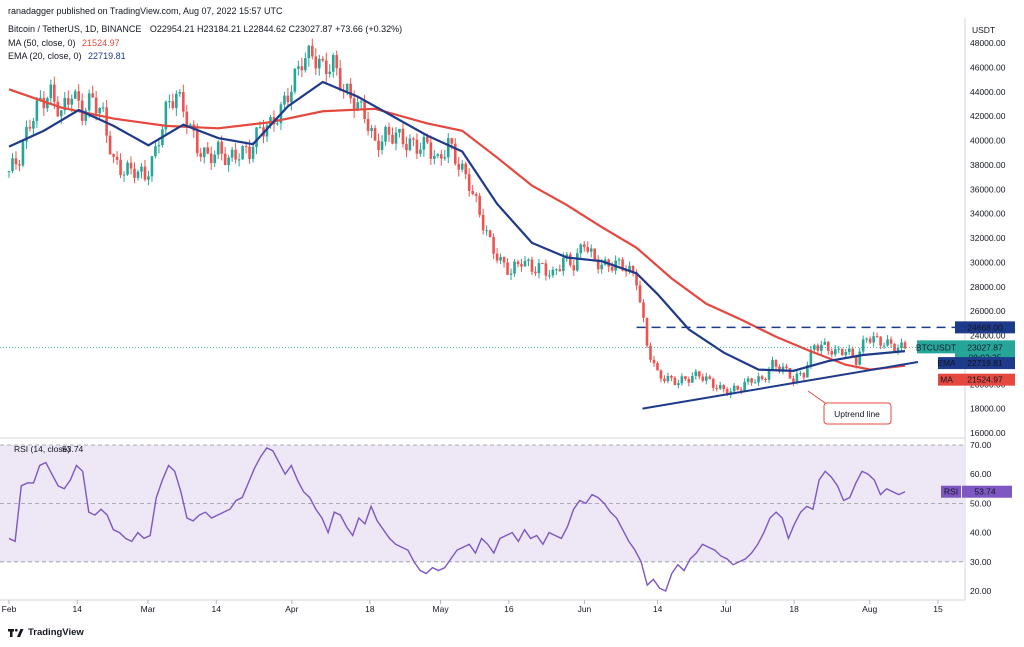 This screenshot has width=1024, height=647. What do you see at coordinates (988, 141) in the screenshot?
I see `price-tick-label: 40000.00` at bounding box center [988, 141].